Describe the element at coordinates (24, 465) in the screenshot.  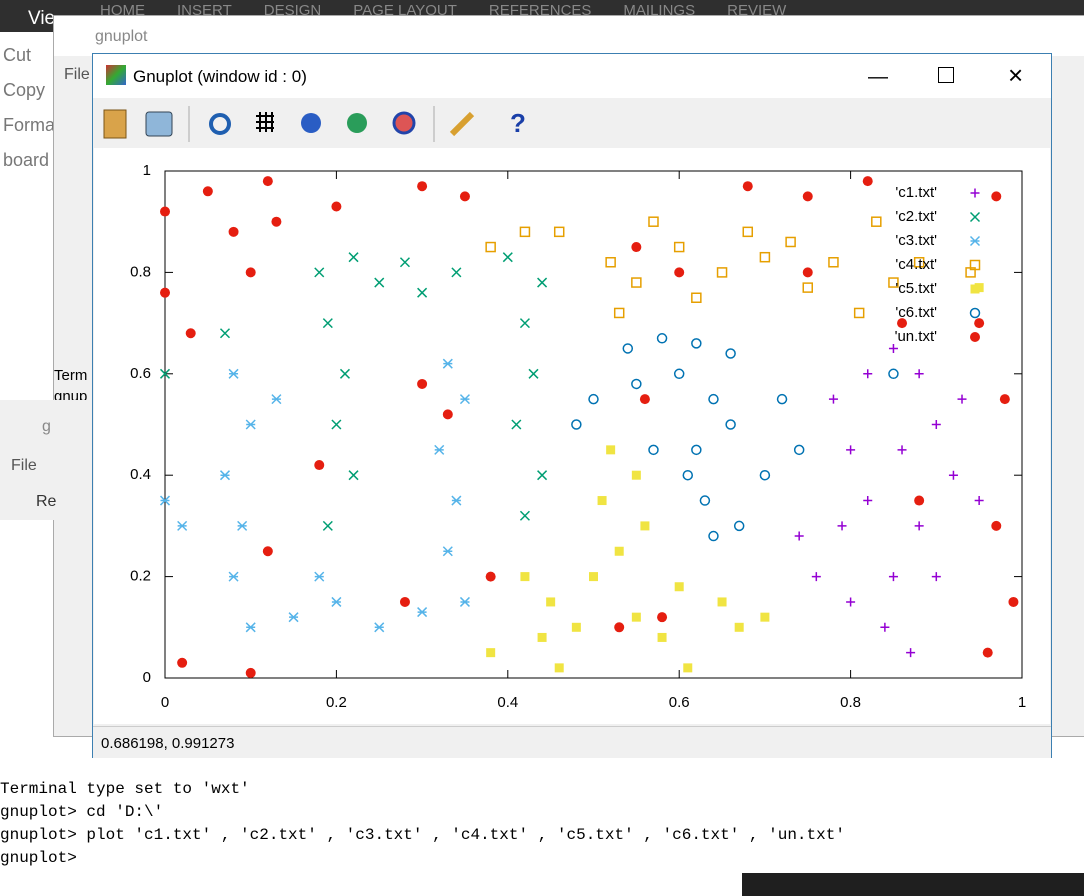
I see `small-menu: File` at that location.